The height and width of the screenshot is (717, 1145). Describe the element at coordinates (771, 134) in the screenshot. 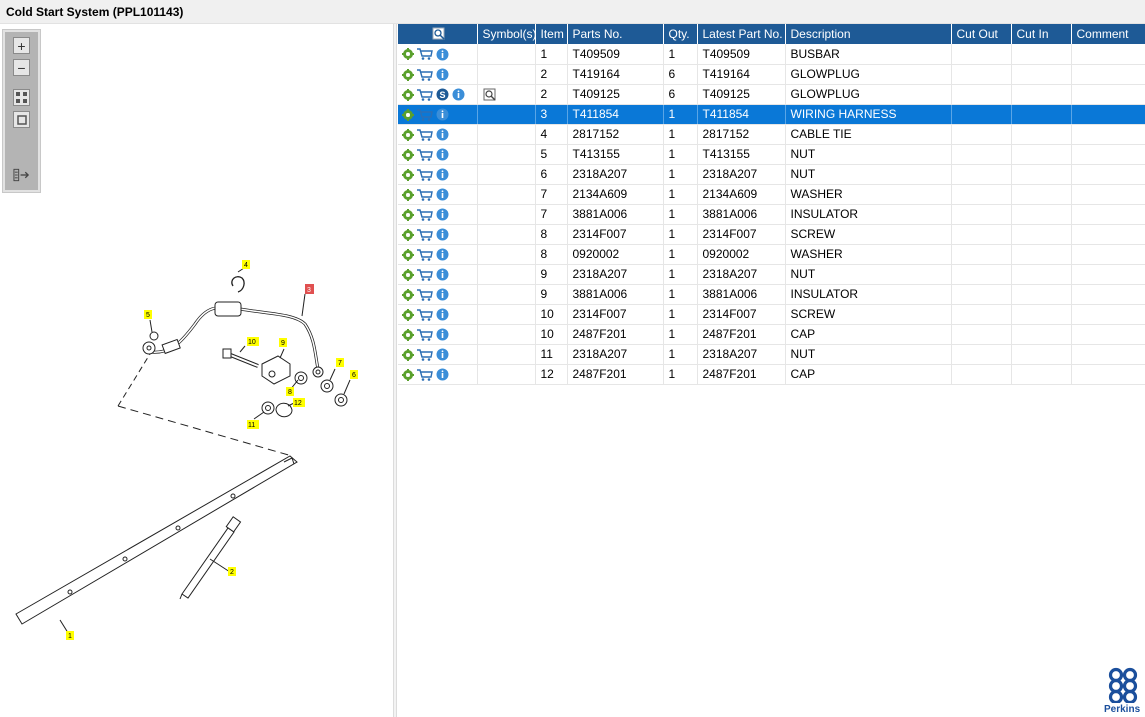

I see `table-row: 4 2817152 1 2817152 CABLE TIE` at that location.